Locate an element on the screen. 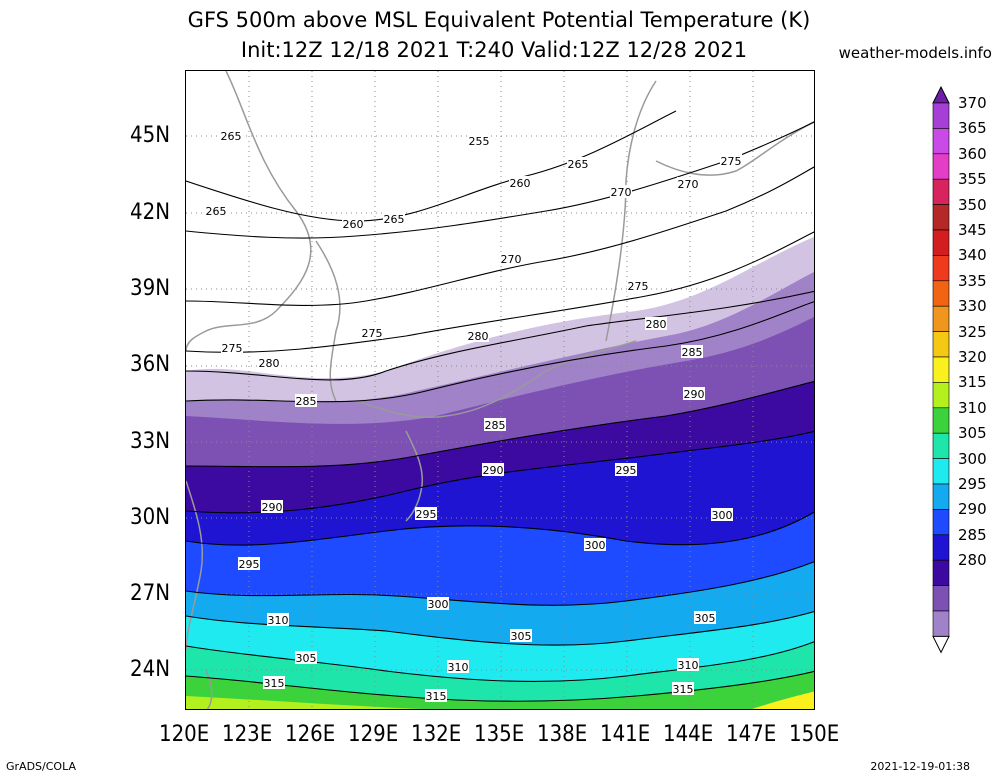  lon-label-135e: 135E is located at coordinates (499, 734).